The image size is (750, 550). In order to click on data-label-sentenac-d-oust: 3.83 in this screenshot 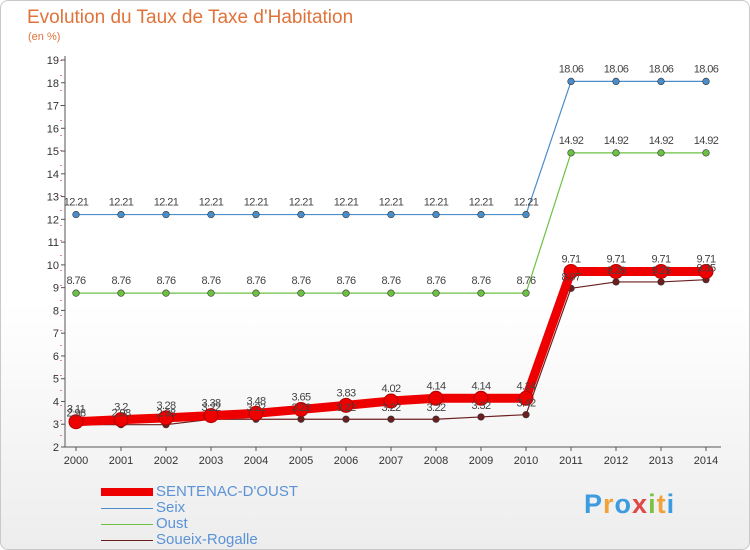, I will do `click(345, 393)`.